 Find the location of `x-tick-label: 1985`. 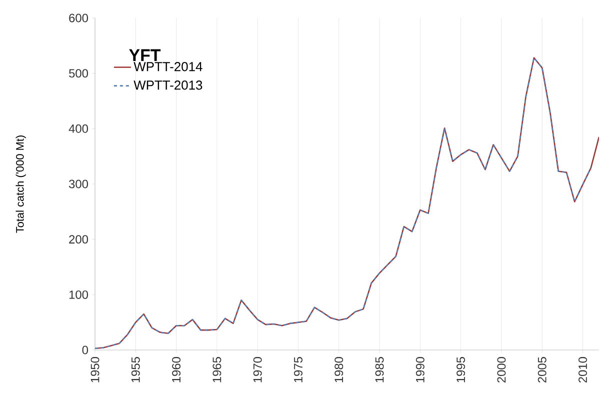

x-tick-label: 1985 is located at coordinates (379, 369).